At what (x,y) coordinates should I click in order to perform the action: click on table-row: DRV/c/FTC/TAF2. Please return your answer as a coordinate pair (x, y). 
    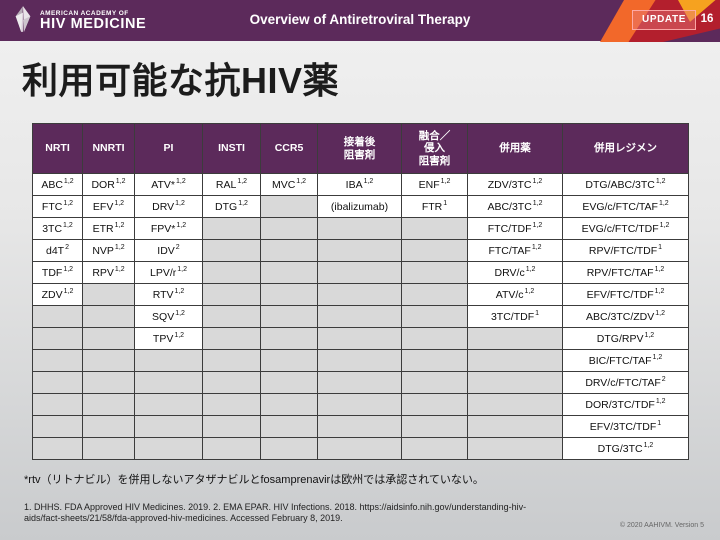
    Looking at the image, I should click on (360, 382).